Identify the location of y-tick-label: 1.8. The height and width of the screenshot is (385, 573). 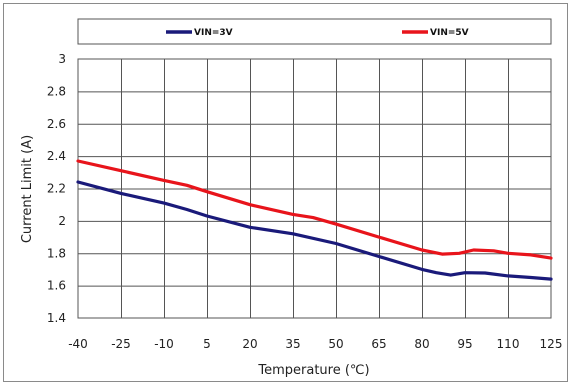
(56, 253).